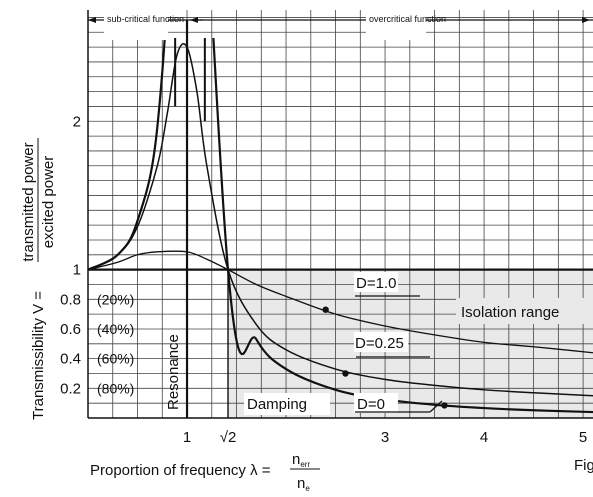 This screenshot has height=497, width=593. What do you see at coordinates (583, 437) in the screenshot?
I see `x-tick-label: 5` at bounding box center [583, 437].